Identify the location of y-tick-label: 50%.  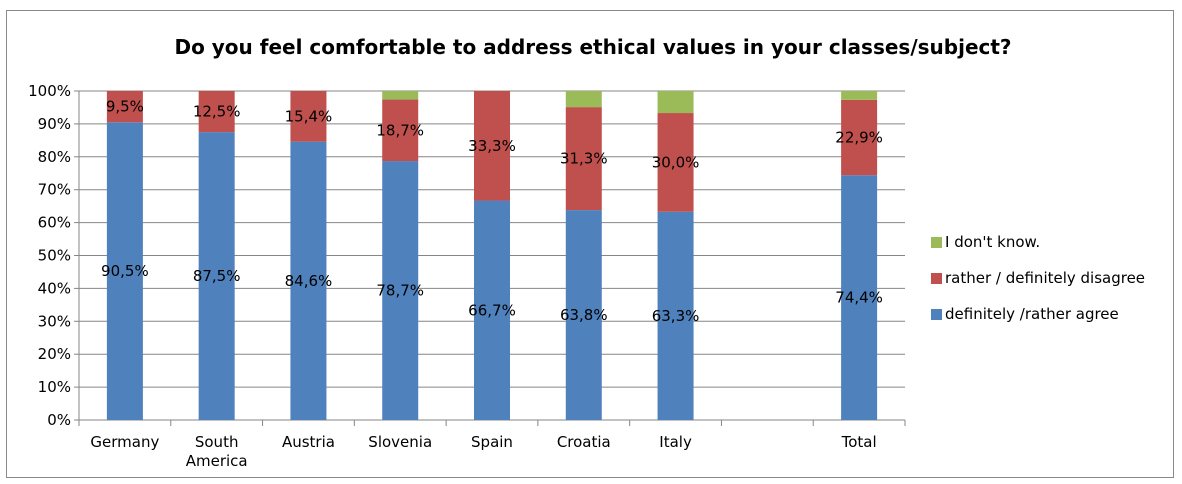
(54, 256).